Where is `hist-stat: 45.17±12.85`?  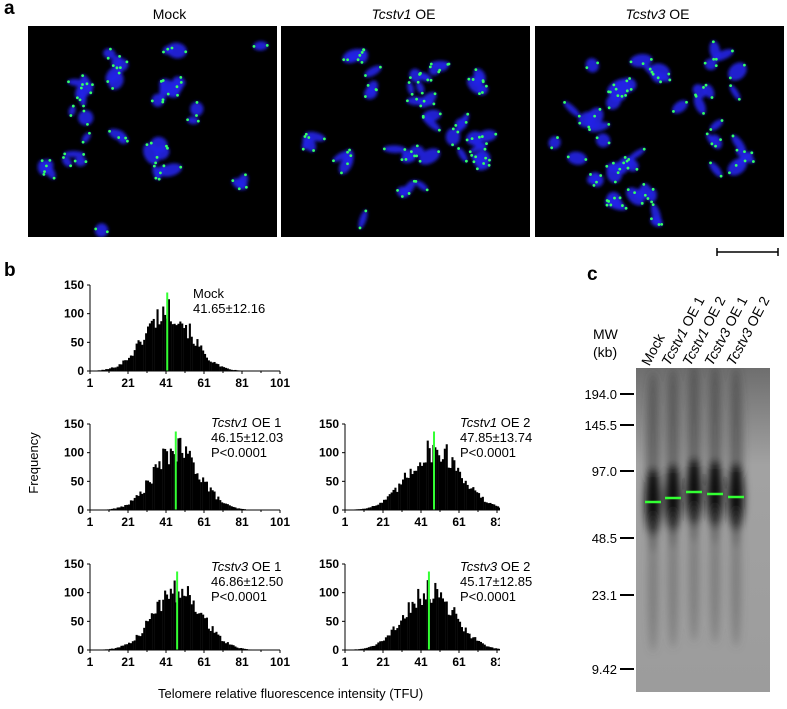
hist-stat: 45.17±12.85 is located at coordinates (496, 581).